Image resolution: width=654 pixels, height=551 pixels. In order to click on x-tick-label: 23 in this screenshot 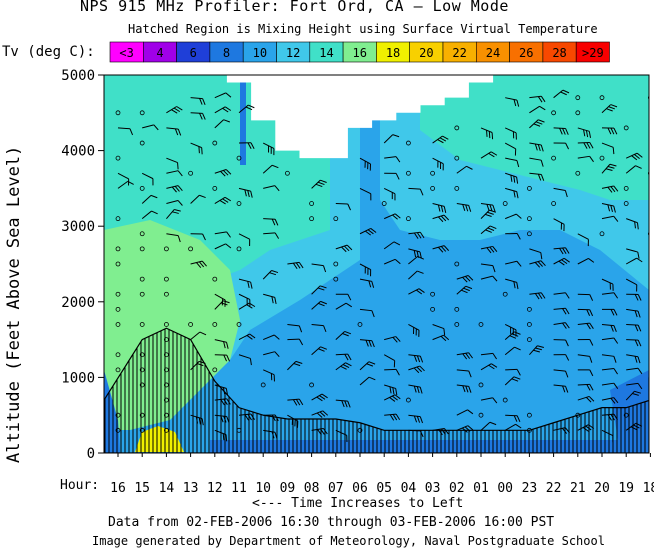, I will do `click(530, 488)`.